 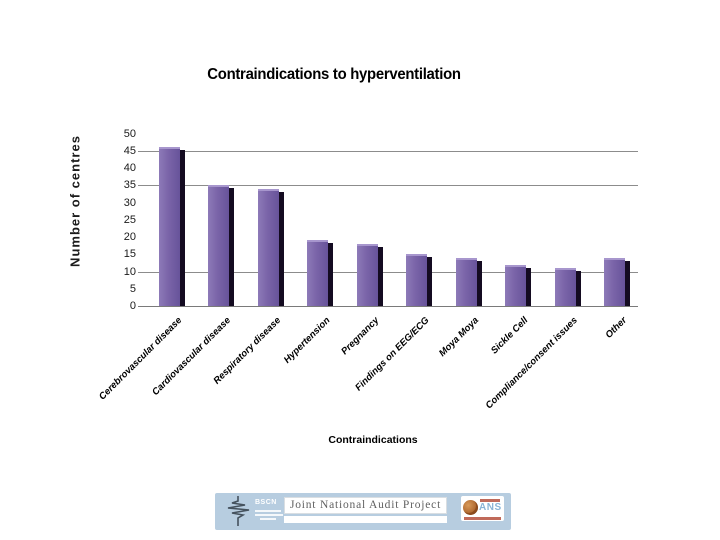 I want to click on category-label: Sickle Cell, so click(x=509, y=336).